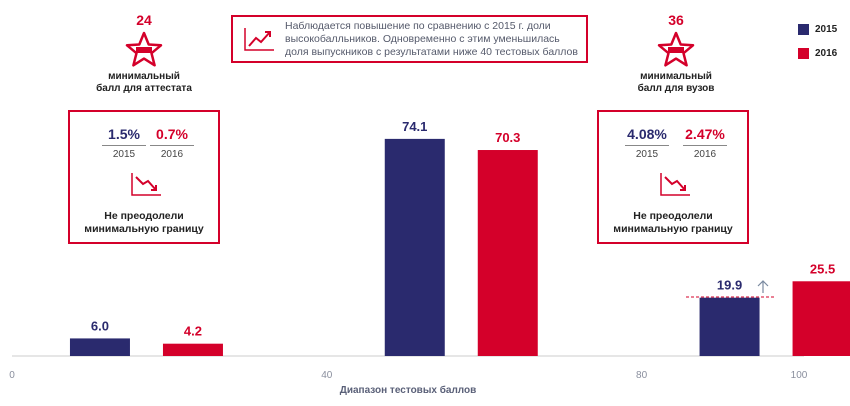 The image size is (850, 406). Describe the element at coordinates (647, 136) in the screenshot. I see `stat-2015-value: 4.08%` at that location.